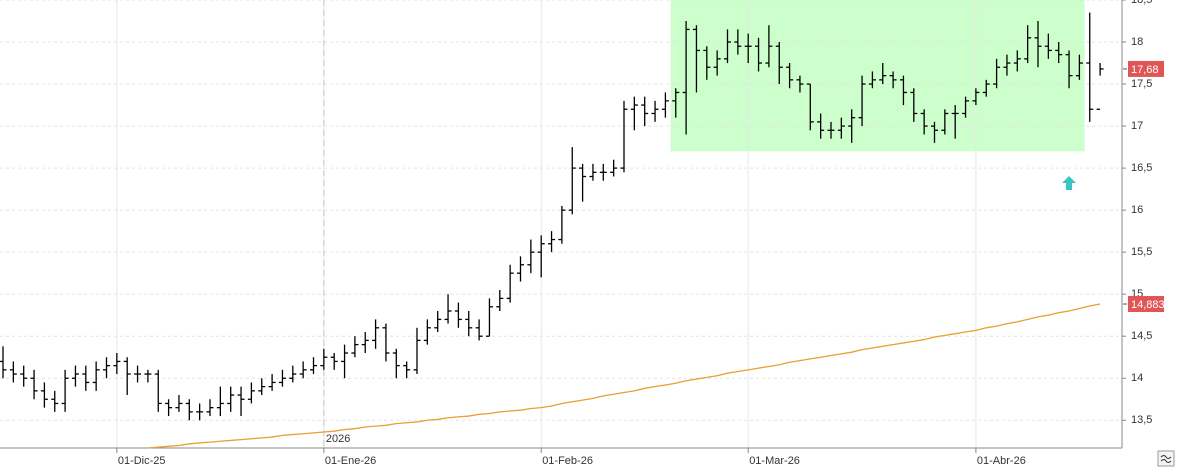 The image size is (1179, 469). I want to click on year-label: 2026, so click(338, 439).